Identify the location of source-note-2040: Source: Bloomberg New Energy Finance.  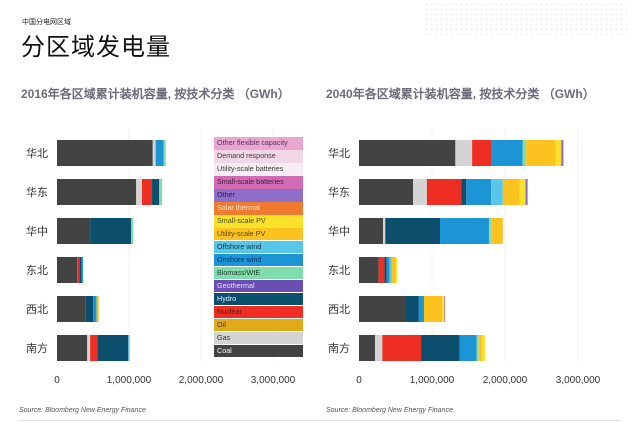
(389, 410).